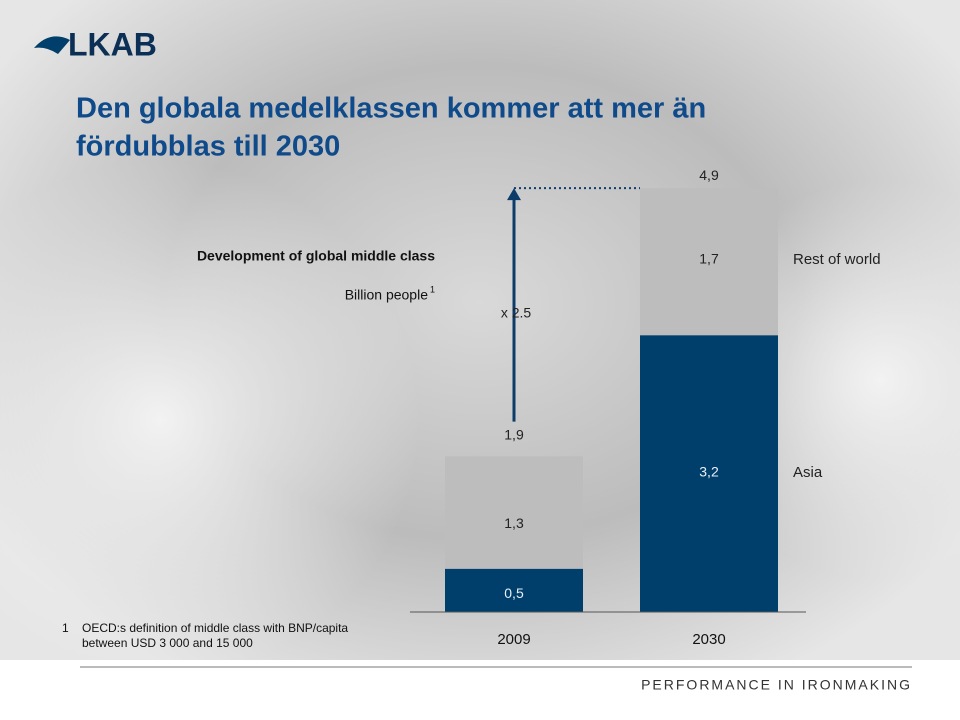 Image resolution: width=960 pixels, height=720 pixels. Describe the element at coordinates (208, 147) in the screenshot. I see `title-line: fördubblas till 2030` at that location.